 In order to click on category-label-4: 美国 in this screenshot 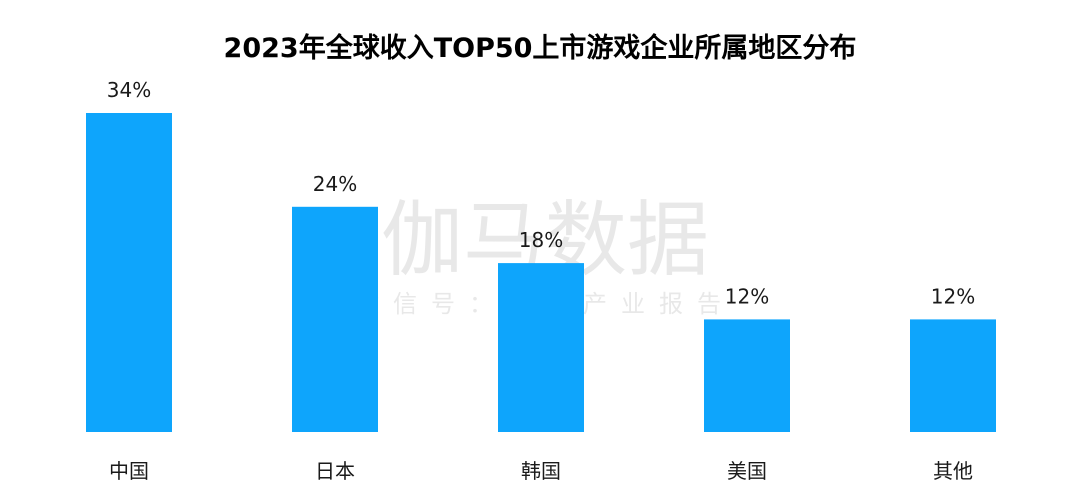, I will do `click(747, 471)`.